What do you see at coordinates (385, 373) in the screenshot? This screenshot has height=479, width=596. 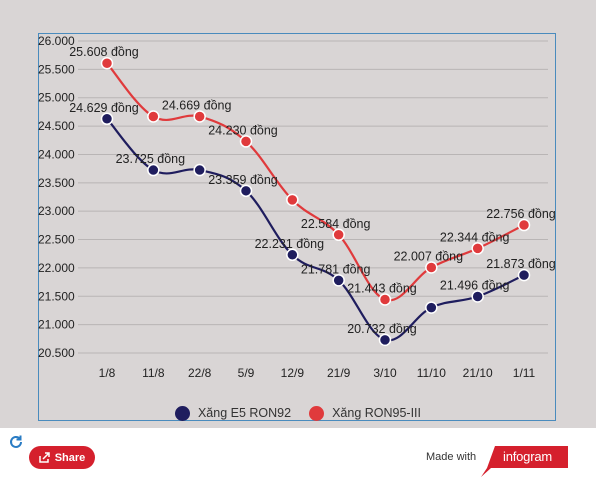 I see `x-tick-label: 3/10` at bounding box center [385, 373].